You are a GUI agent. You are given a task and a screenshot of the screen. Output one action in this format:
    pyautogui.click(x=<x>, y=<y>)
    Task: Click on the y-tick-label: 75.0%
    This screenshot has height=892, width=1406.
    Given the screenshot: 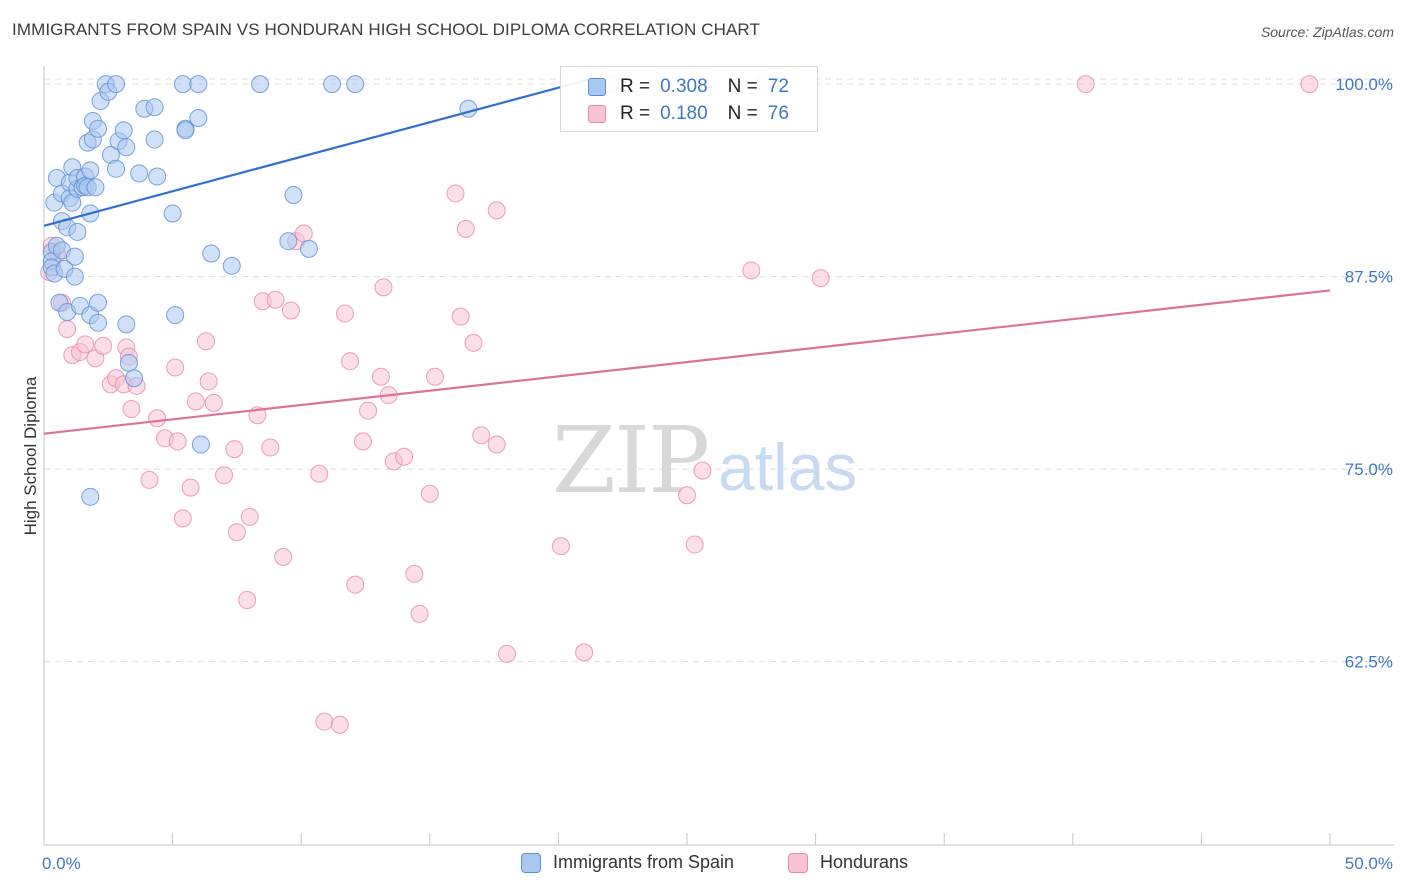 What is the action you would take?
    pyautogui.click(x=1369, y=469)
    